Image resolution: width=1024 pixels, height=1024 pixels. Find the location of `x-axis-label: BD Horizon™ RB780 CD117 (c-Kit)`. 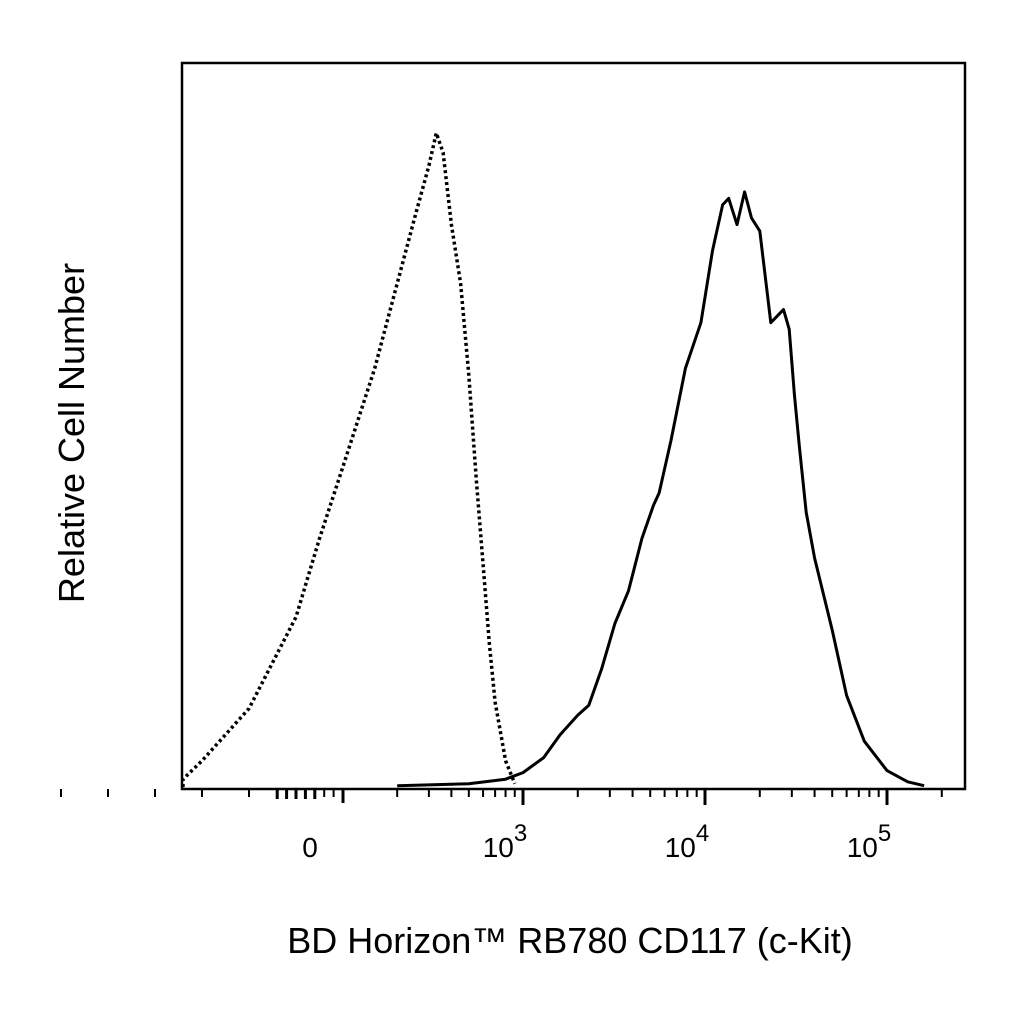

x-axis-label: BD Horizon™ RB780 CD117 (c-Kit) is located at coordinates (570, 940).